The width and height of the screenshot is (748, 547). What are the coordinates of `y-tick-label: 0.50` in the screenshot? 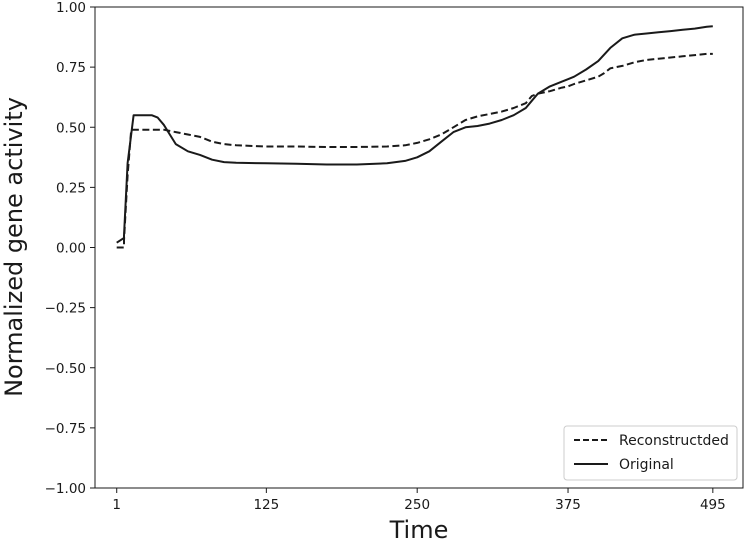 It's located at (71, 128).